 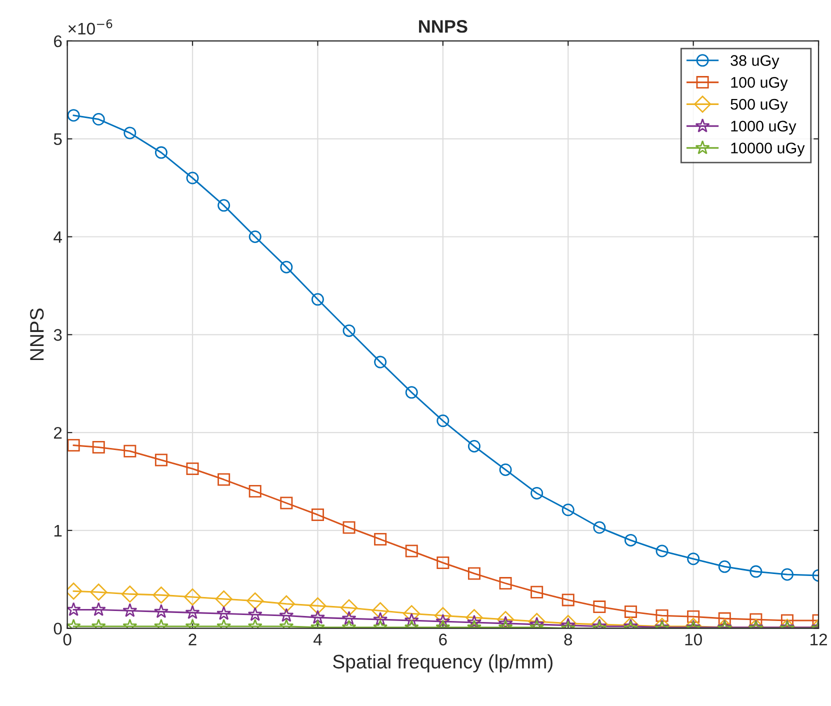 What do you see at coordinates (58, 432) in the screenshot?
I see `y-tick-label: 2` at bounding box center [58, 432].